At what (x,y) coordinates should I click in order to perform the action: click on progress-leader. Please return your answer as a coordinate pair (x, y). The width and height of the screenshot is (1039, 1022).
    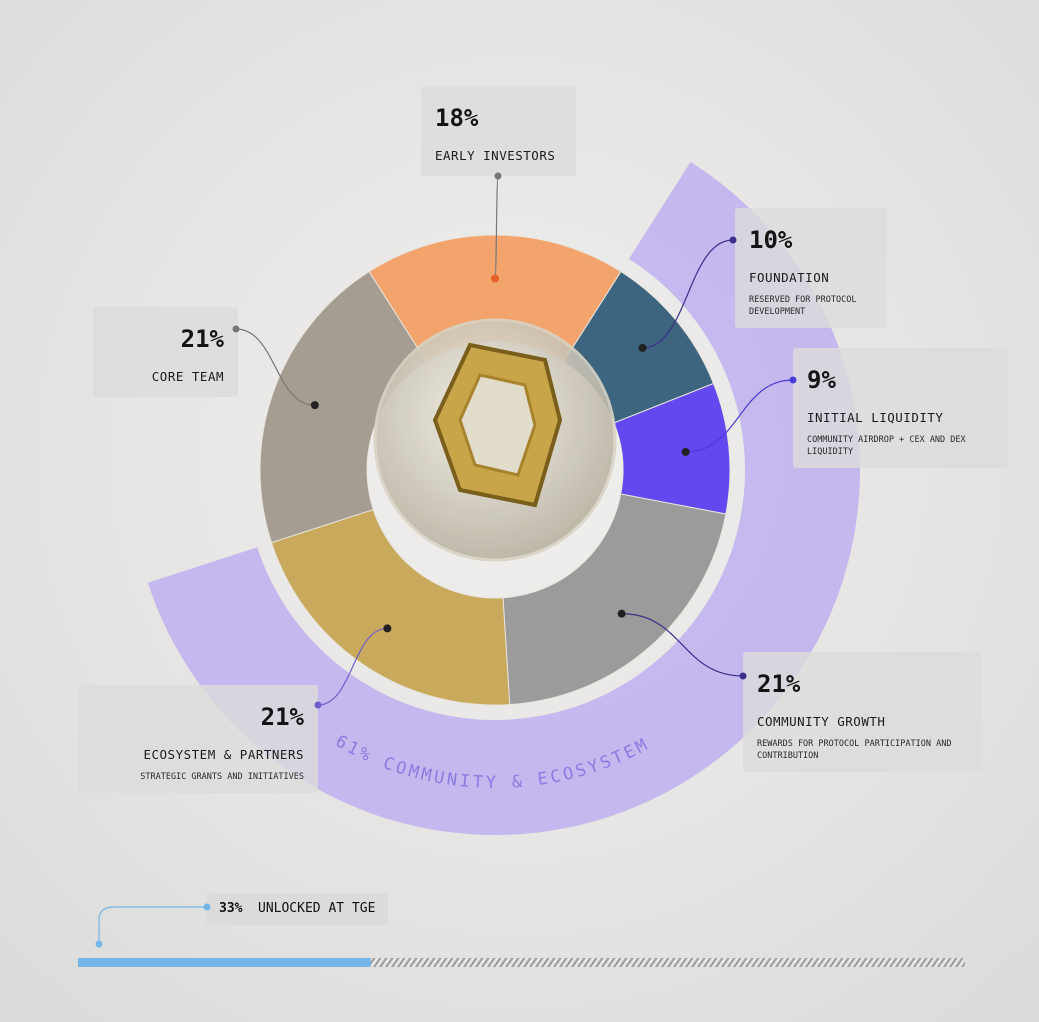
    Looking at the image, I should click on (152, 925).